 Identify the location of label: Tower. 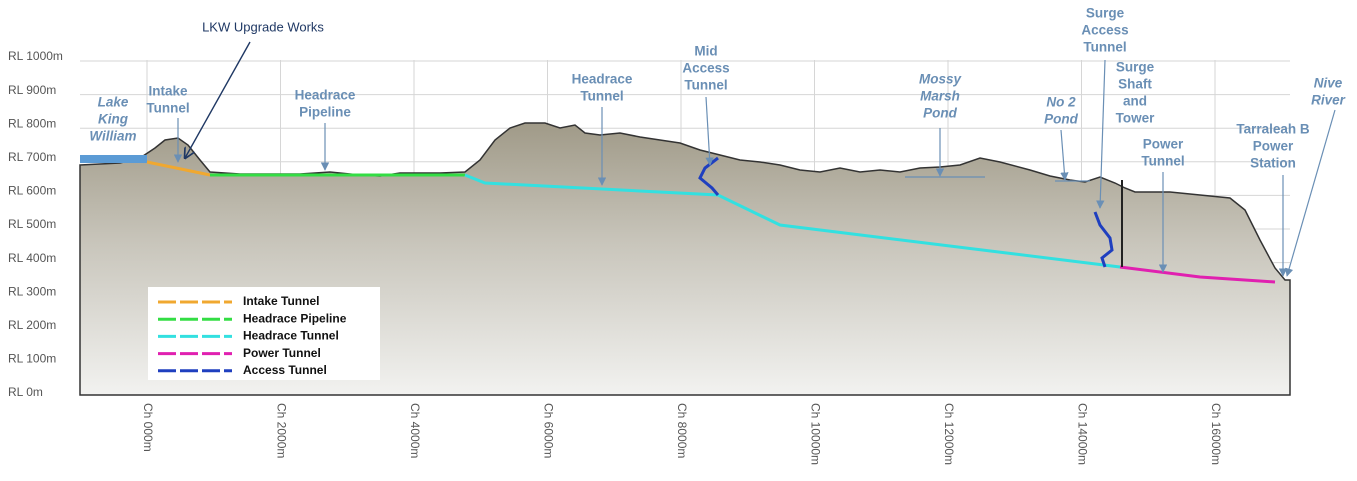
(1135, 118).